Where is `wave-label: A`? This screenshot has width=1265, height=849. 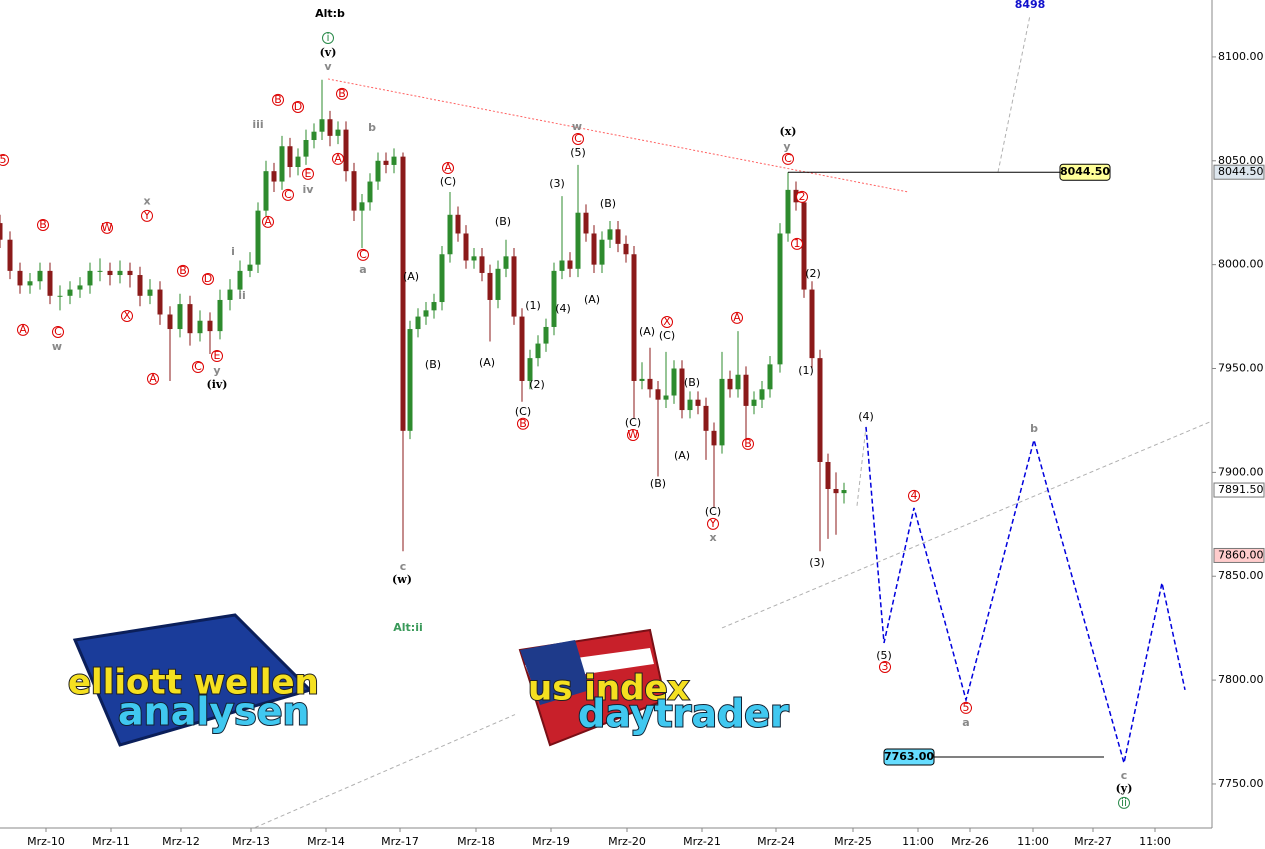 wave-label: A is located at coordinates (153, 378).